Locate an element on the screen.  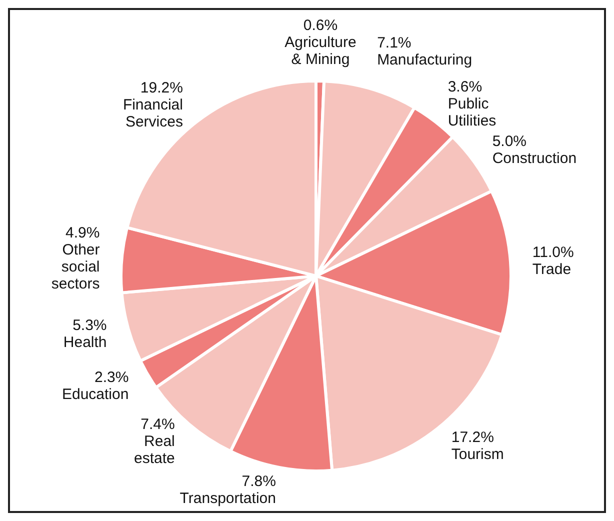
data-label: 7.8% is located at coordinates (259, 481).